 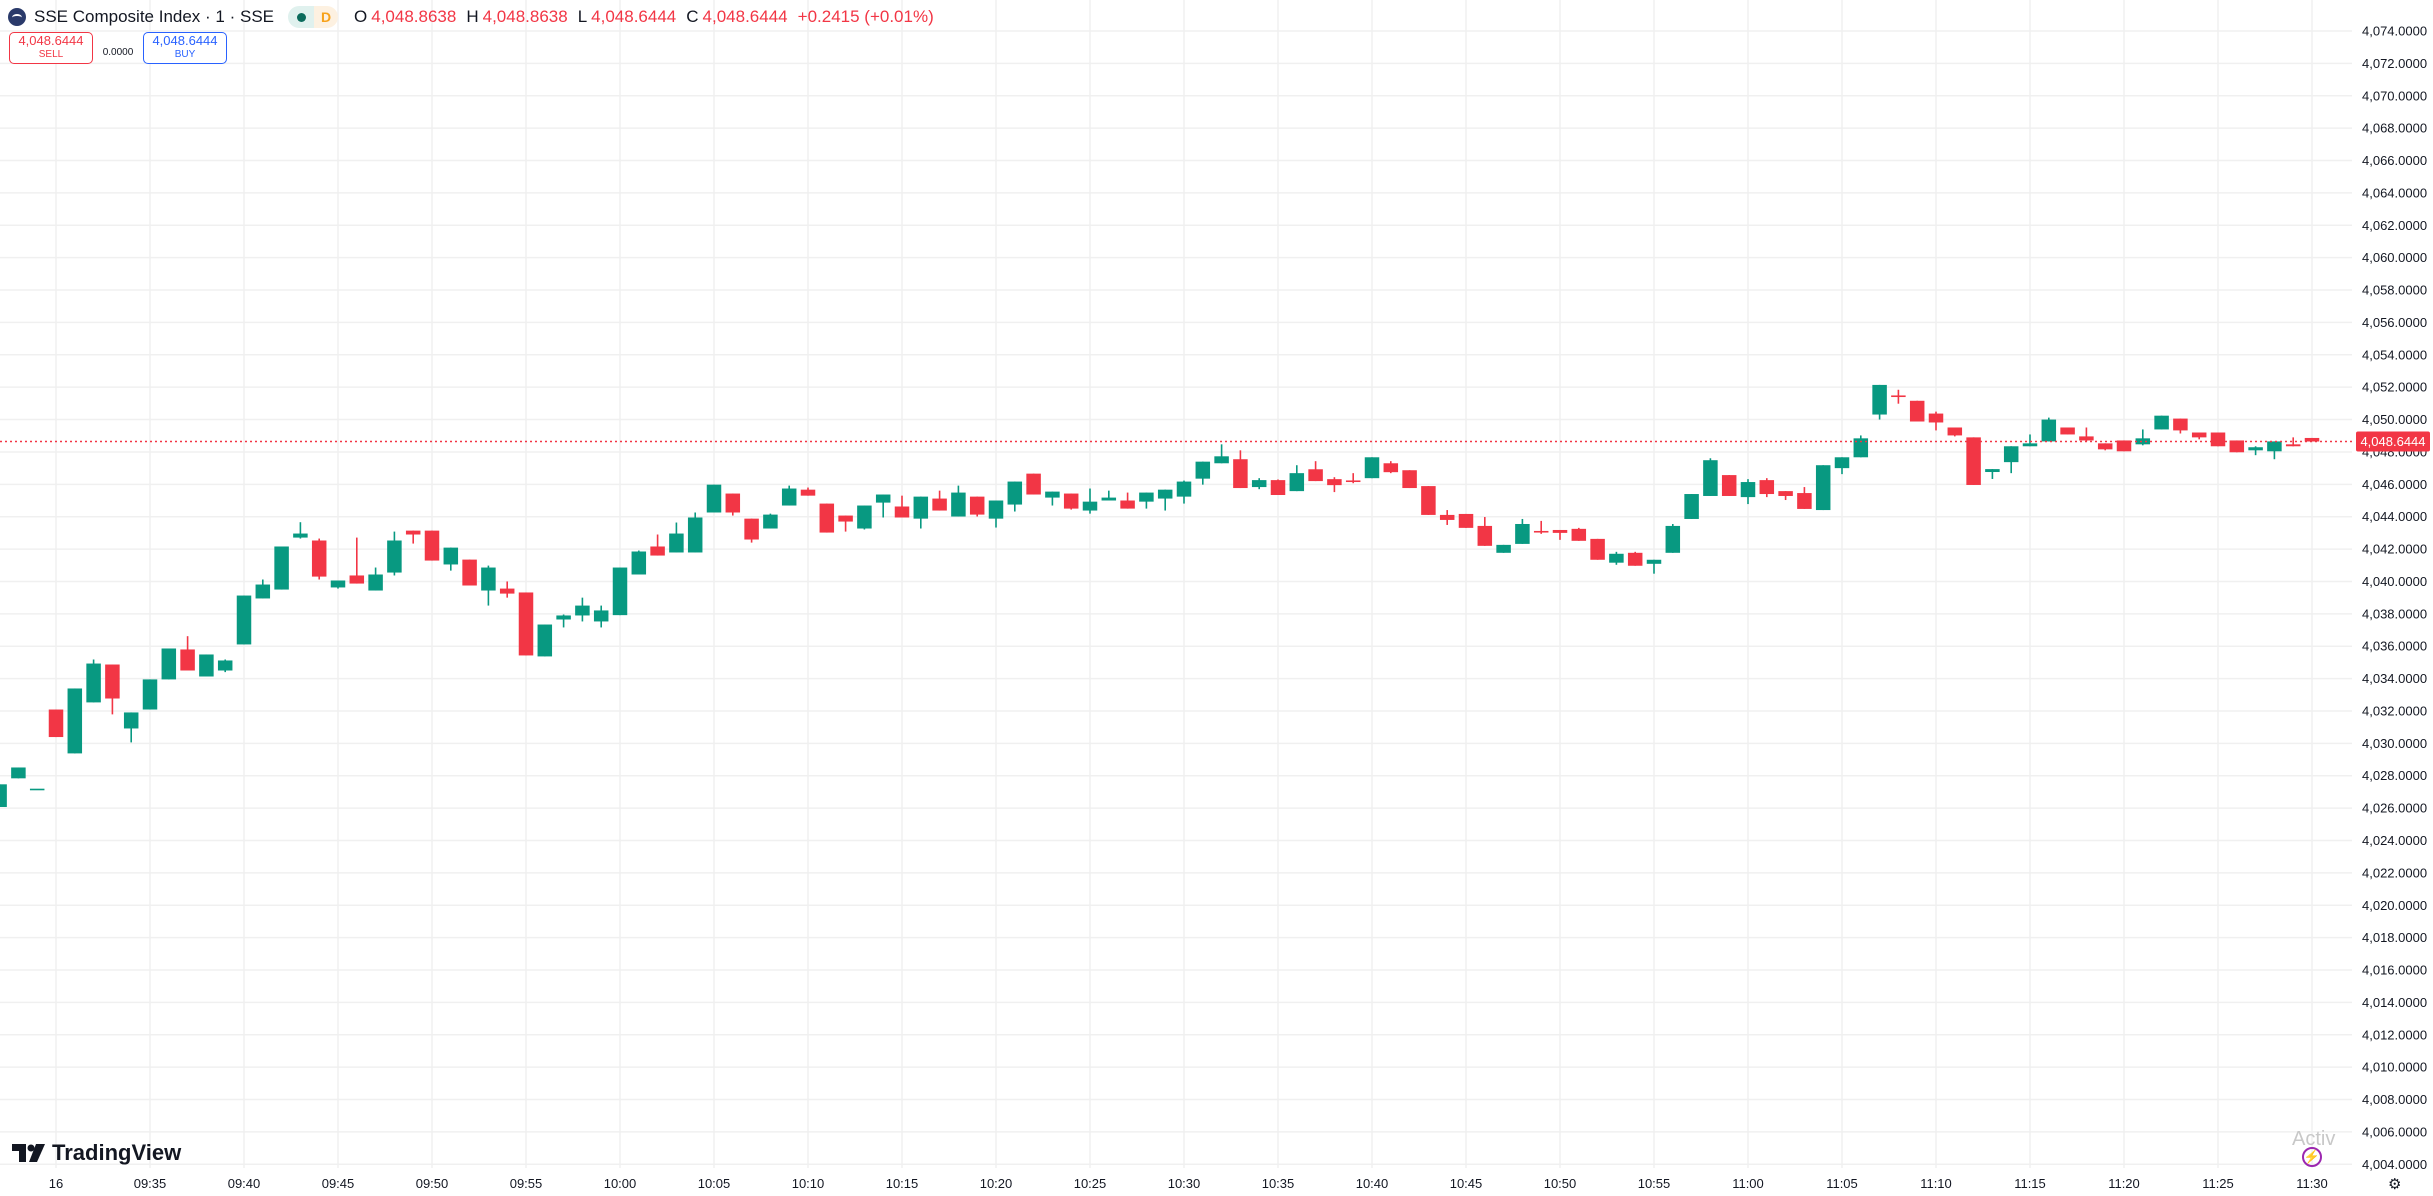 I want to click on trade-panel: 4,048.6444 SELL 0.0000 4,048.6444 BUY, so click(x=118, y=48).